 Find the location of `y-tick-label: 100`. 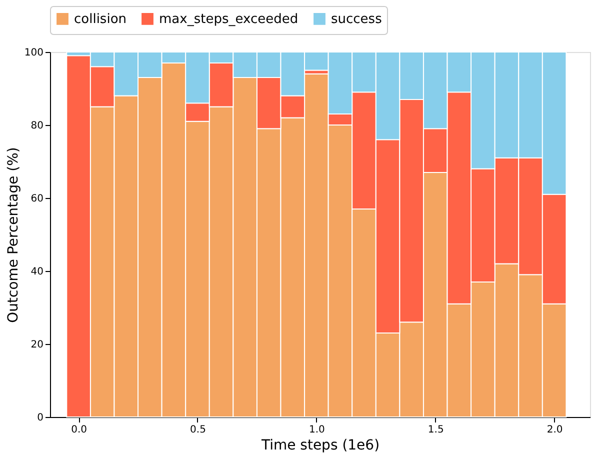

y-tick-label: 100 is located at coordinates (34, 53).